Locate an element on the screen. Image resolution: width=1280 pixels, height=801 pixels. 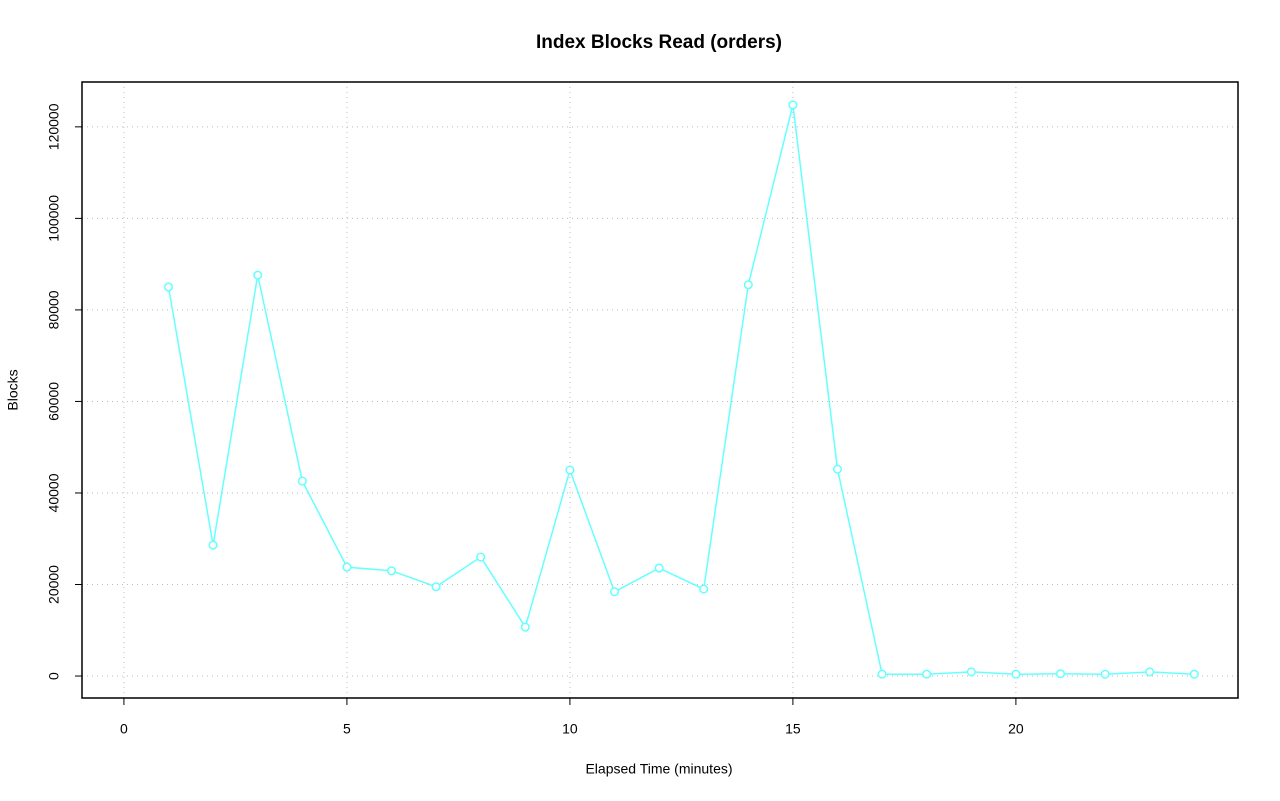
y-tick-label: 120000 is located at coordinates (54, 126).